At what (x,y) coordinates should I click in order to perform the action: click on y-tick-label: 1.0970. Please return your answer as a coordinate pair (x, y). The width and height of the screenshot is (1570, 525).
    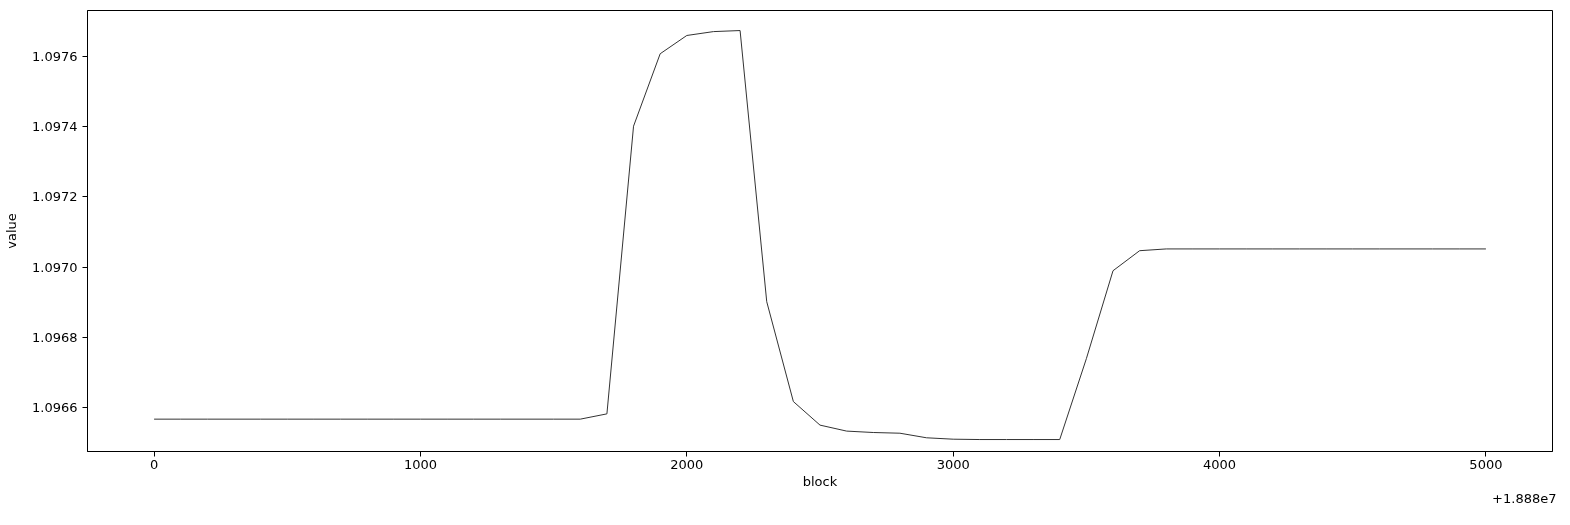
    Looking at the image, I should click on (55, 267).